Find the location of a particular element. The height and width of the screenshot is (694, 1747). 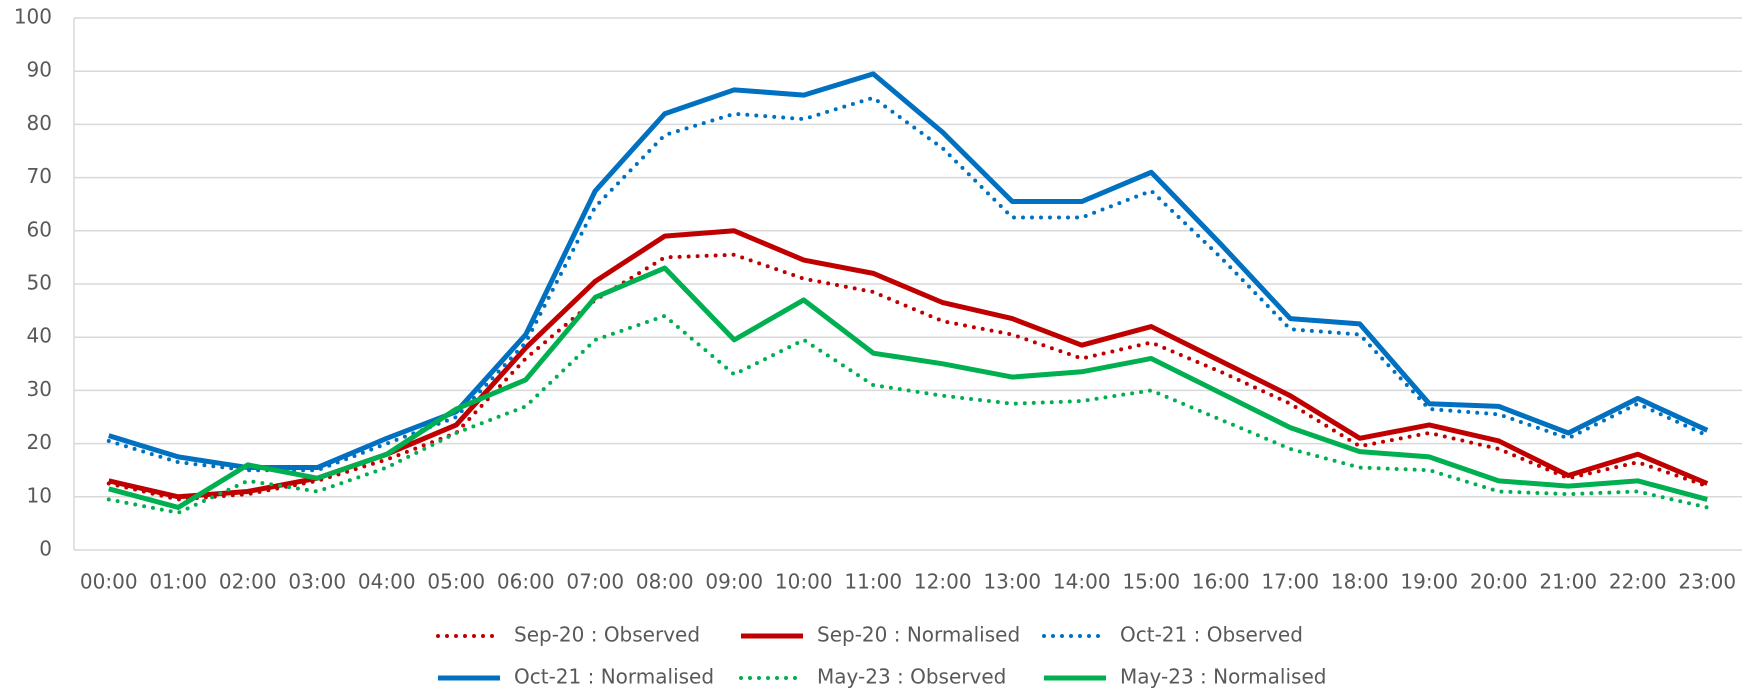

x-tick-label: 17:00 is located at coordinates (1290, 582).